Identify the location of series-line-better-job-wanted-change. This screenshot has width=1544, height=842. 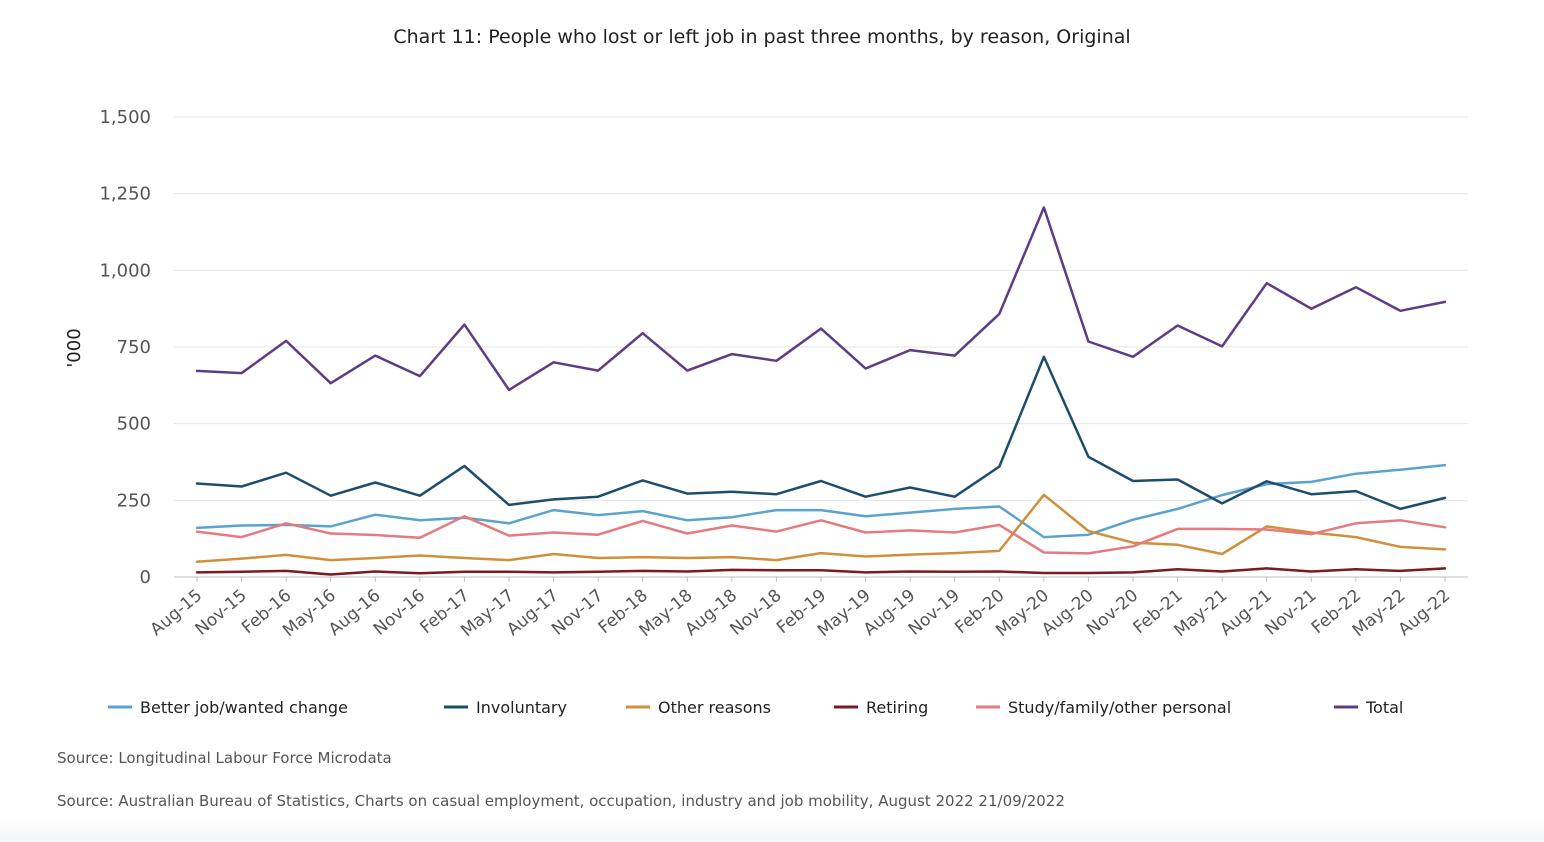
(821, 501).